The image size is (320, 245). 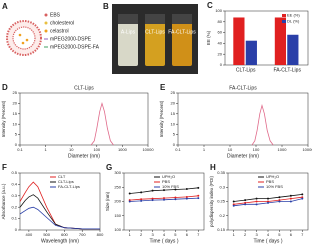 I want to click on x-tick-label: 500, so click(x=46, y=234).